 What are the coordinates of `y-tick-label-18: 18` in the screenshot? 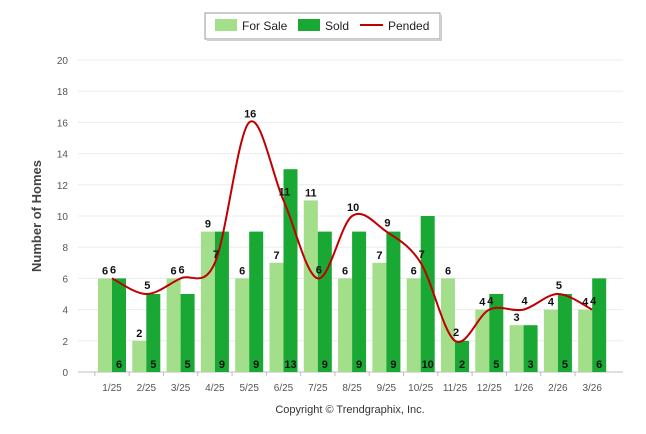 It's located at (63, 92).